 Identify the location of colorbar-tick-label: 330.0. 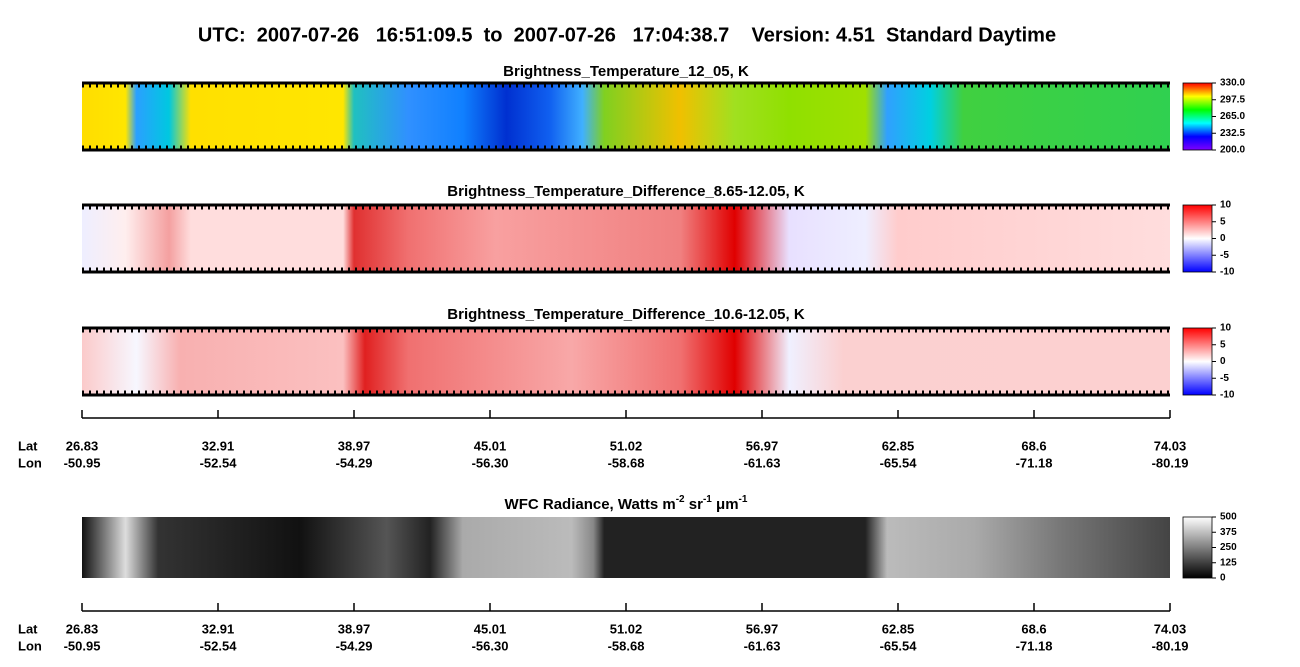
(1232, 83).